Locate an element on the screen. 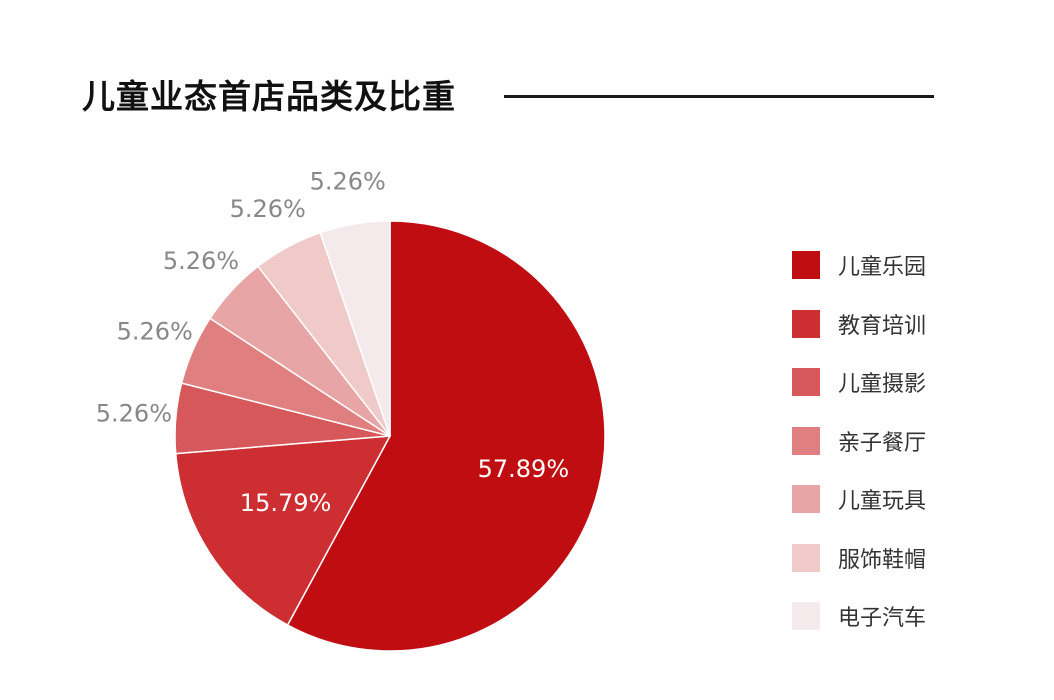 This screenshot has width=1054, height=700. legend-item: 儿童玩具 is located at coordinates (859, 499).